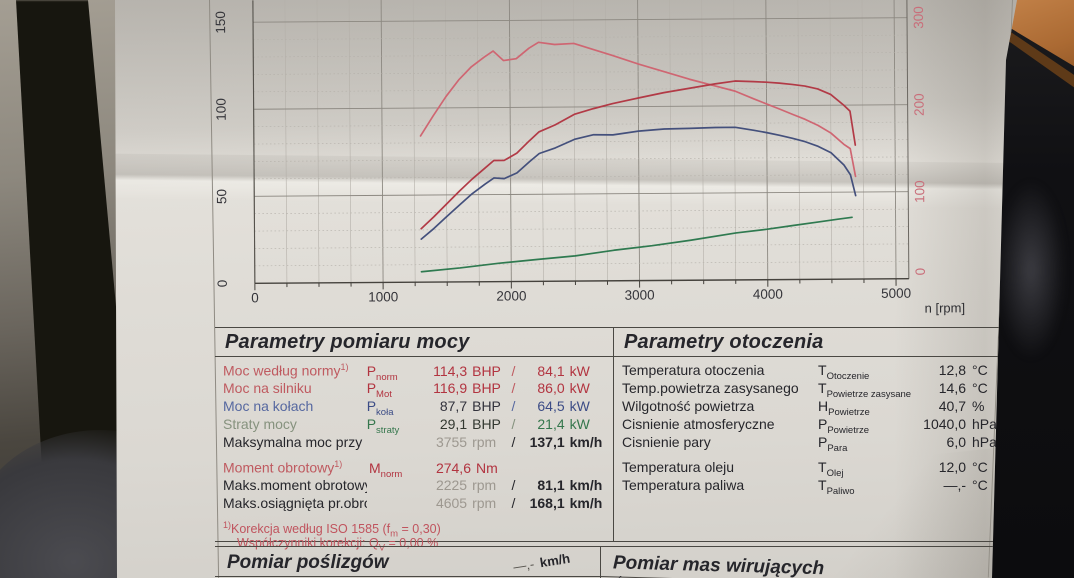  Describe the element at coordinates (383, 426) in the screenshot. I see `row-symbol: Pstraty` at that location.